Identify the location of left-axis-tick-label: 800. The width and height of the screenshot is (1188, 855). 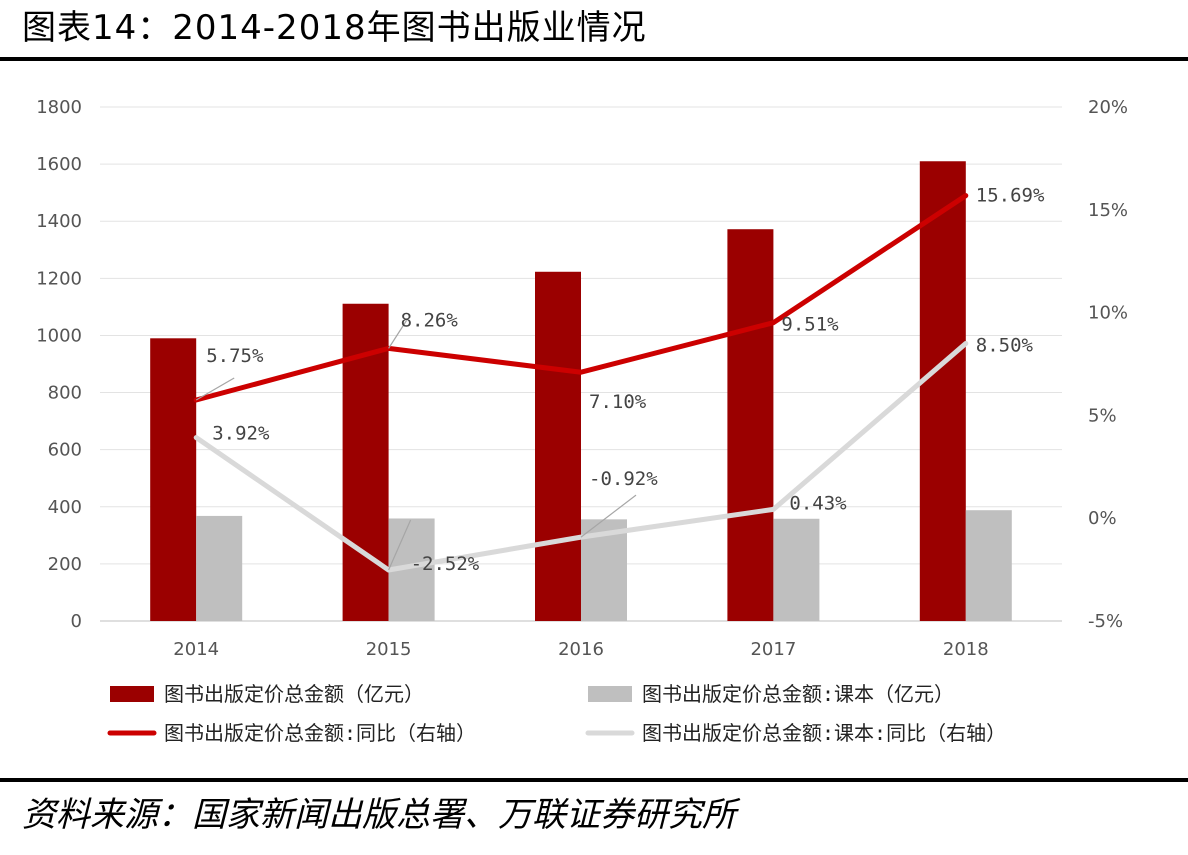
(65, 393).